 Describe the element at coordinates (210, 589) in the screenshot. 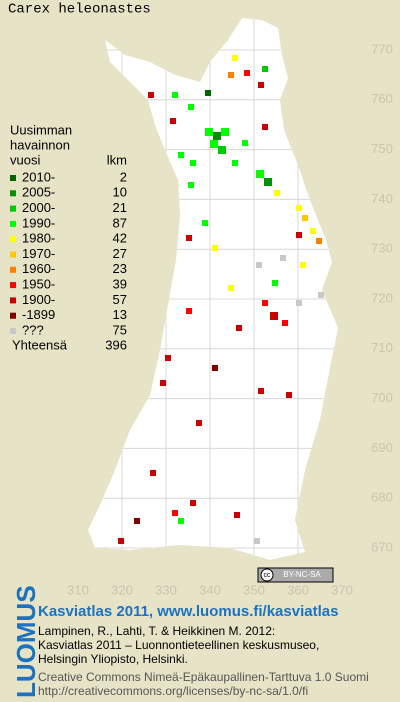

I see `x-tick-label: 340` at that location.